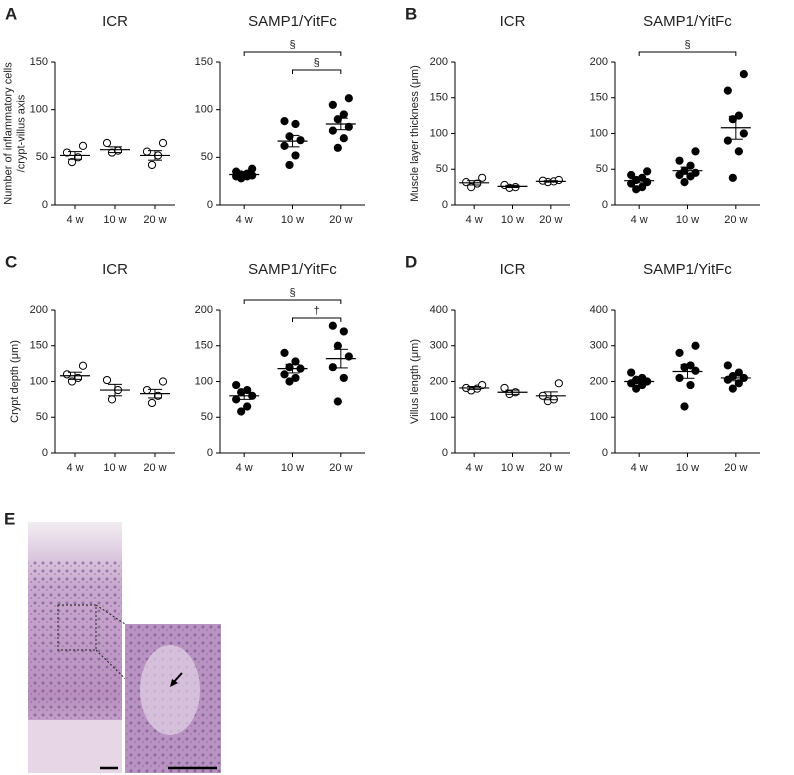 The width and height of the screenshot is (794, 775). I want to click on chart-title: ICR, so click(115, 21).